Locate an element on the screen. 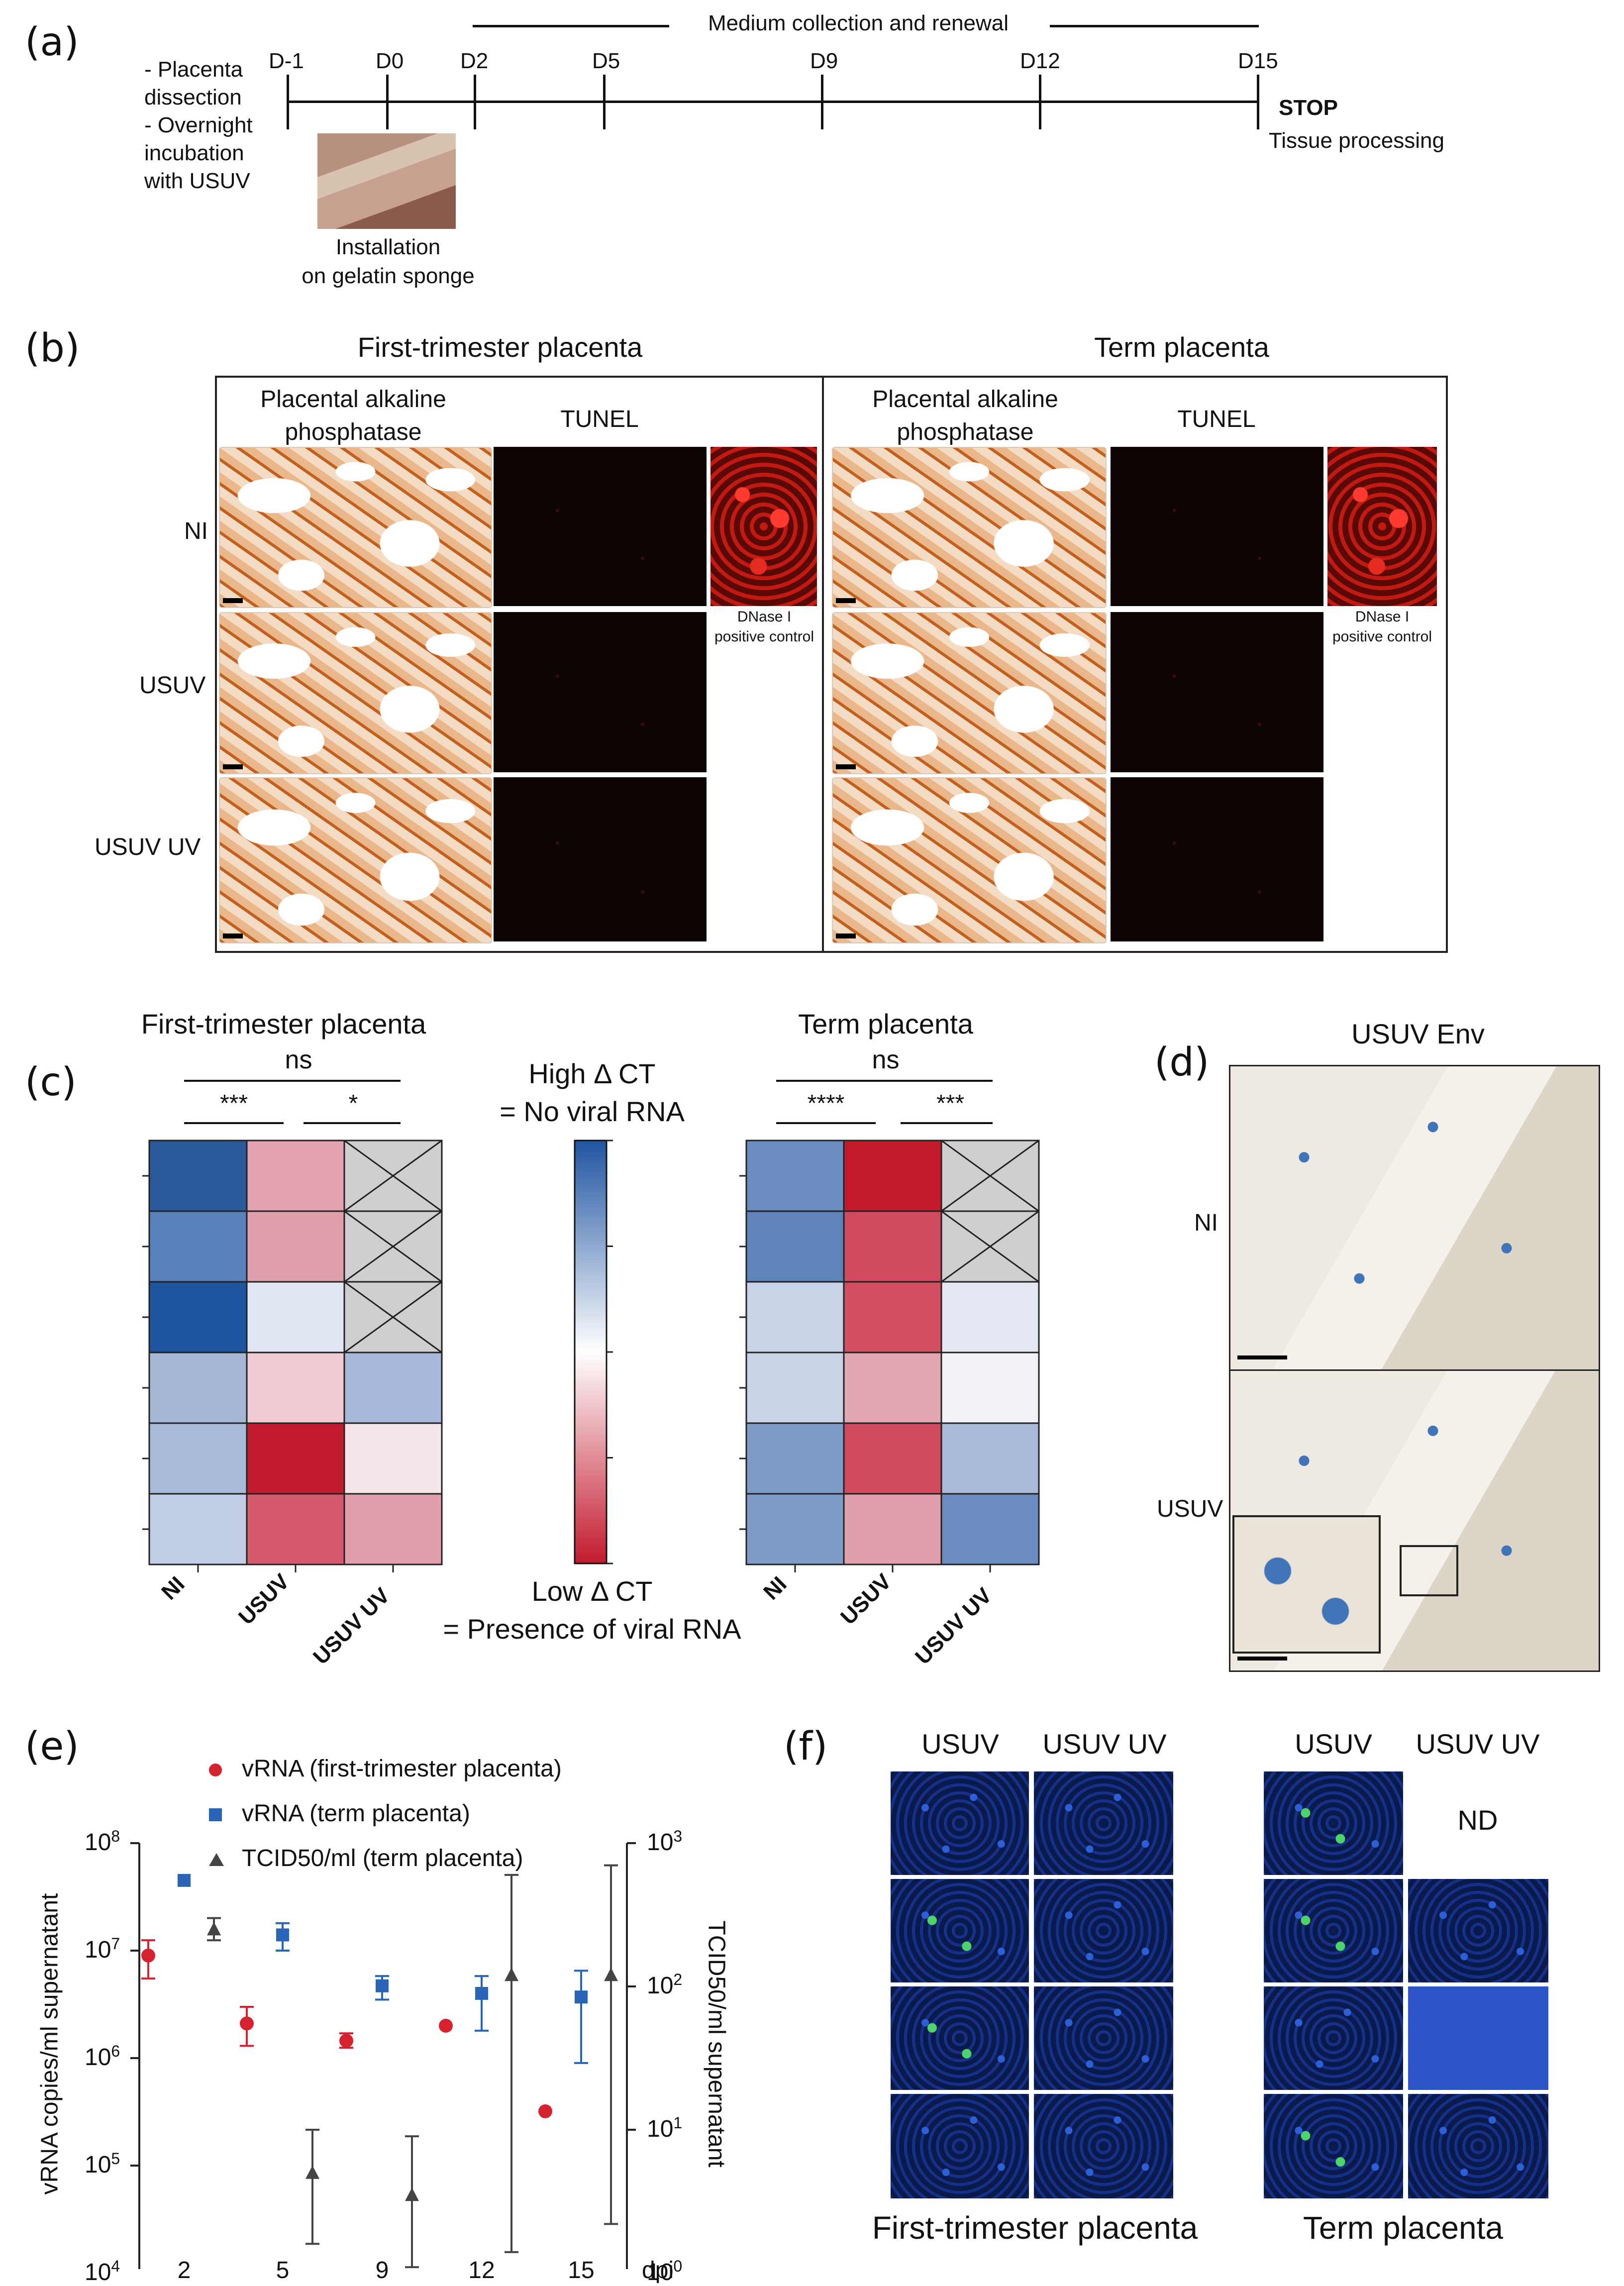 This screenshot has width=1624, height=2286. error-bars is located at coordinates (380, 2066).